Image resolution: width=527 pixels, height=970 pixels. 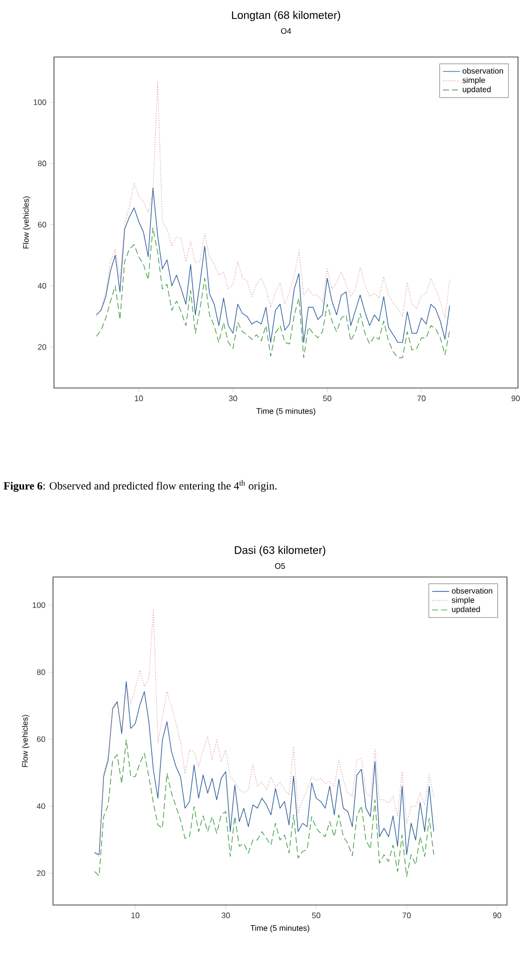 I want to click on chart-title: Longtan (68 kilometer), so click(x=286, y=16).